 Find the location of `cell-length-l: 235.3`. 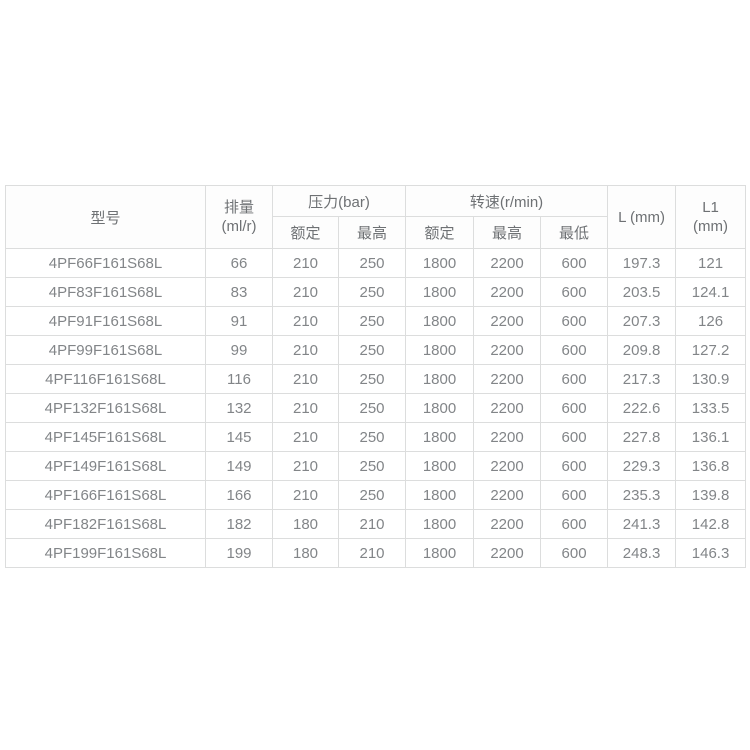

cell-length-l: 235.3 is located at coordinates (642, 495).